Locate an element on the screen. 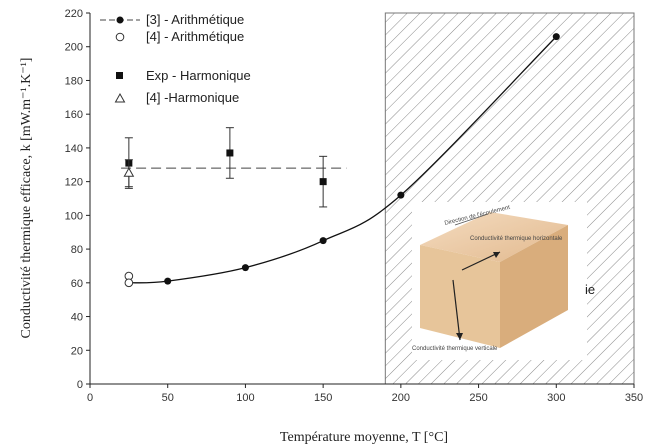 This screenshot has width=650, height=448. y-tick-label: 80 is located at coordinates (77, 250).